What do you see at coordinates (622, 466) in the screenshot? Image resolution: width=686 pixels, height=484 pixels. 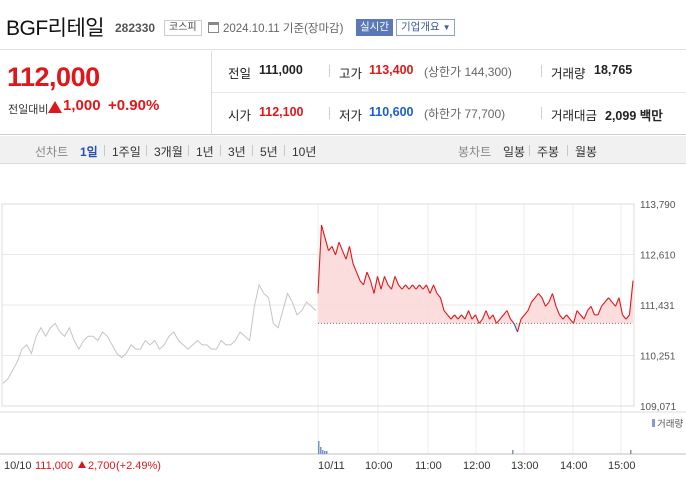 I see `x-tick-label: 15:00` at bounding box center [622, 466].